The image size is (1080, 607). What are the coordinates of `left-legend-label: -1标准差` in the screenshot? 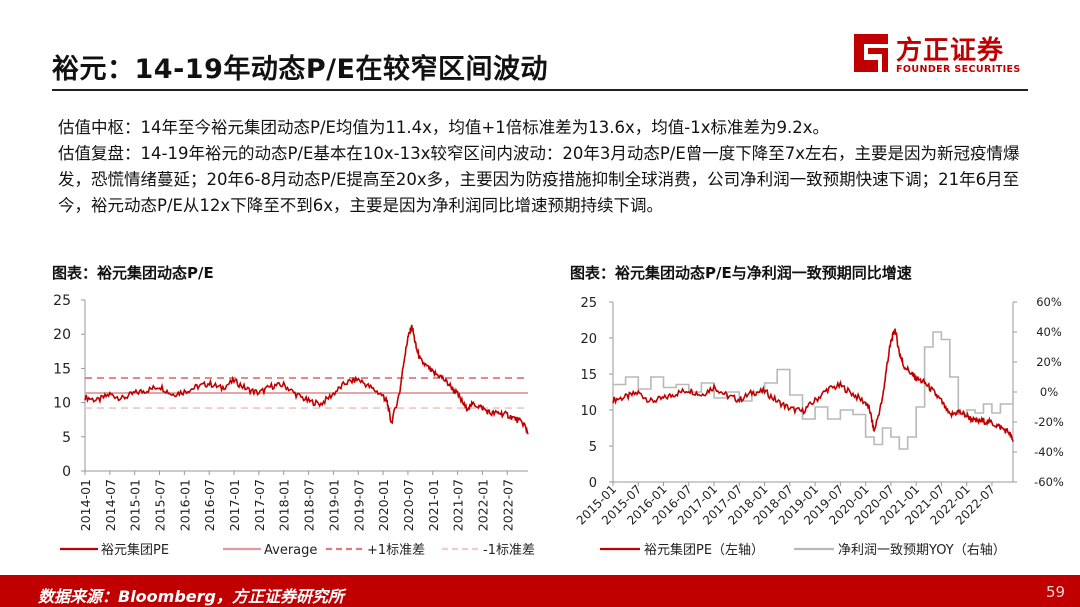 It's located at (509, 550).